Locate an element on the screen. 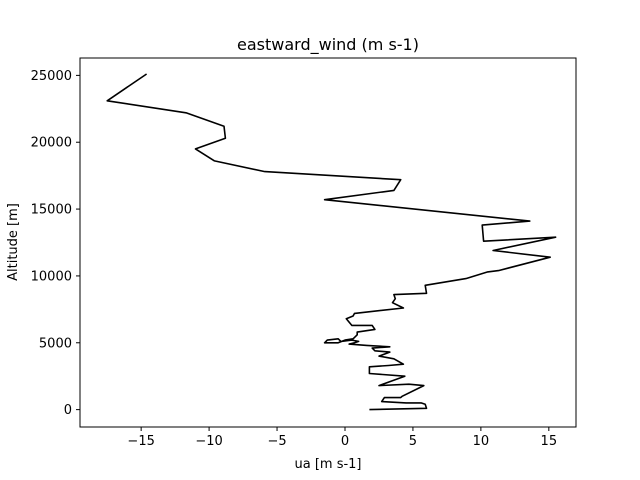 The width and height of the screenshot is (640, 480). y-axis-ticks: 0 5000 10000 15000 20000 25000 is located at coordinates (55, 243).